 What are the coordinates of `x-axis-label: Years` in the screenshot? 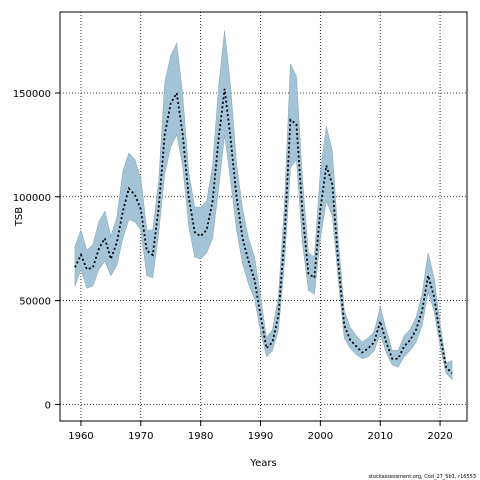 It's located at (262, 463).